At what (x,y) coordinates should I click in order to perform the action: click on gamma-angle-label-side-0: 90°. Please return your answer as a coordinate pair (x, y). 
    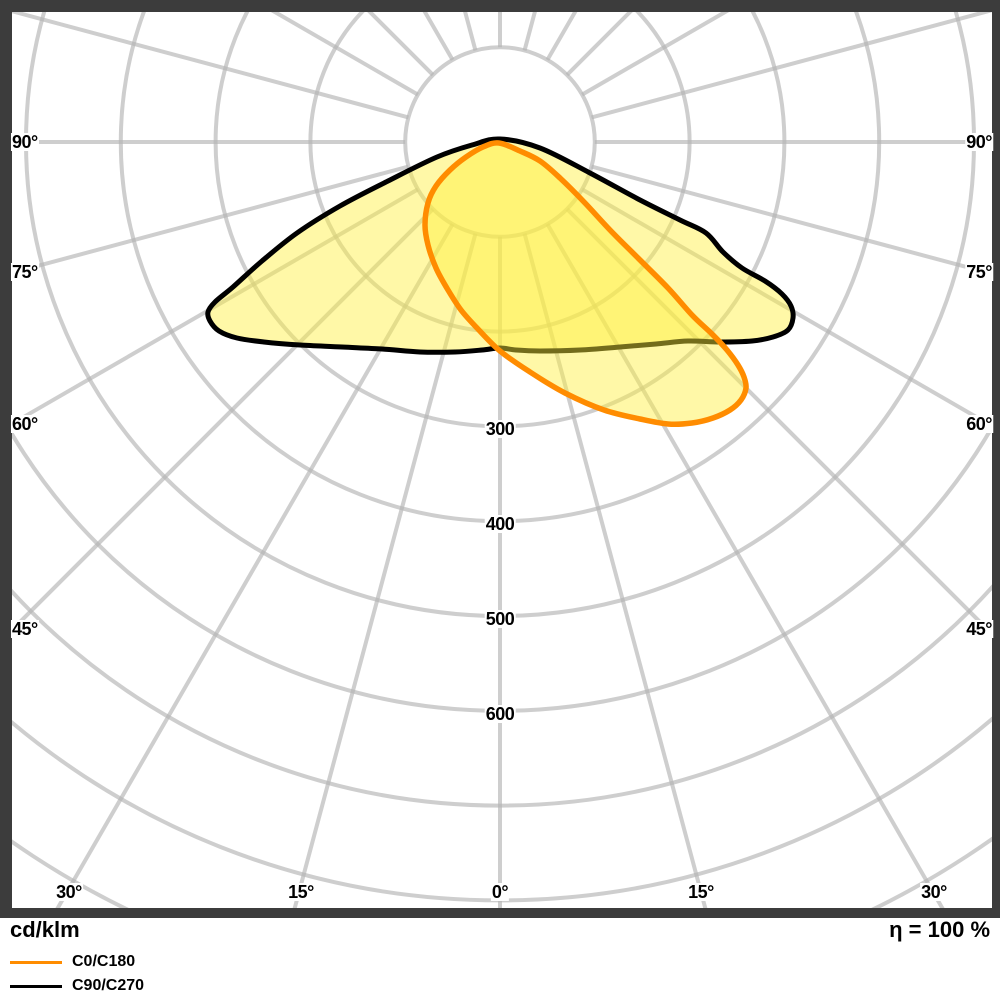
    Looking at the image, I should click on (25, 142).